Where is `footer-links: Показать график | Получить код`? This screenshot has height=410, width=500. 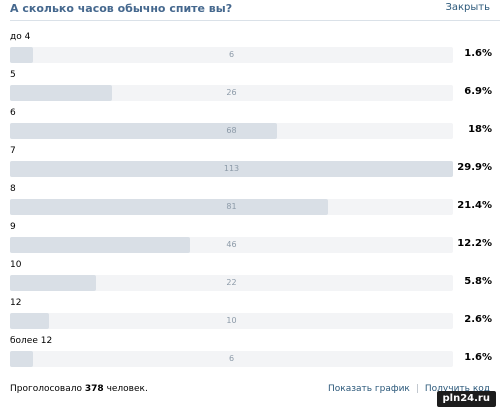
footer-links: Показать график | Получить код is located at coordinates (409, 389).